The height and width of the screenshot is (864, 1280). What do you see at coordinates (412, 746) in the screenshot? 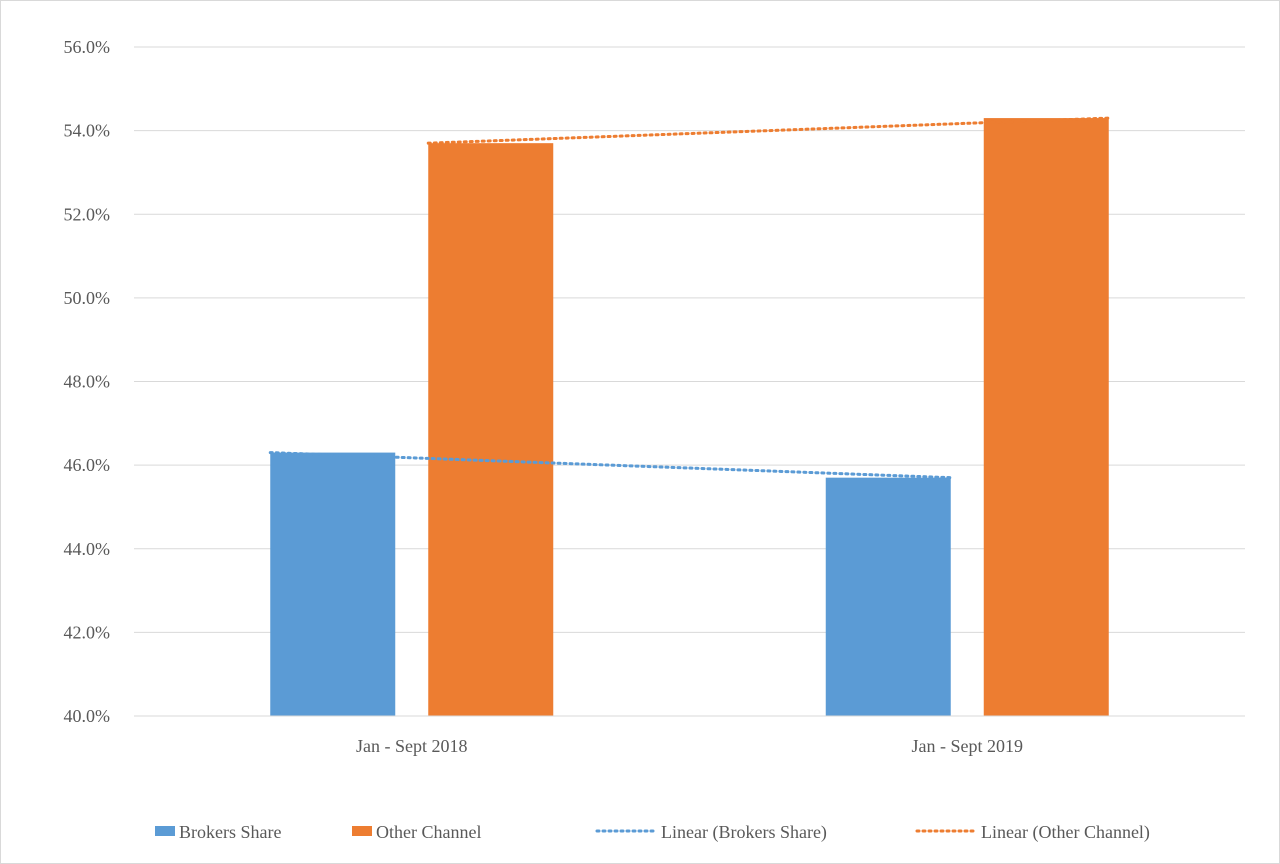
I see `x-tick-label: Jan - Sept 2018` at bounding box center [412, 746].